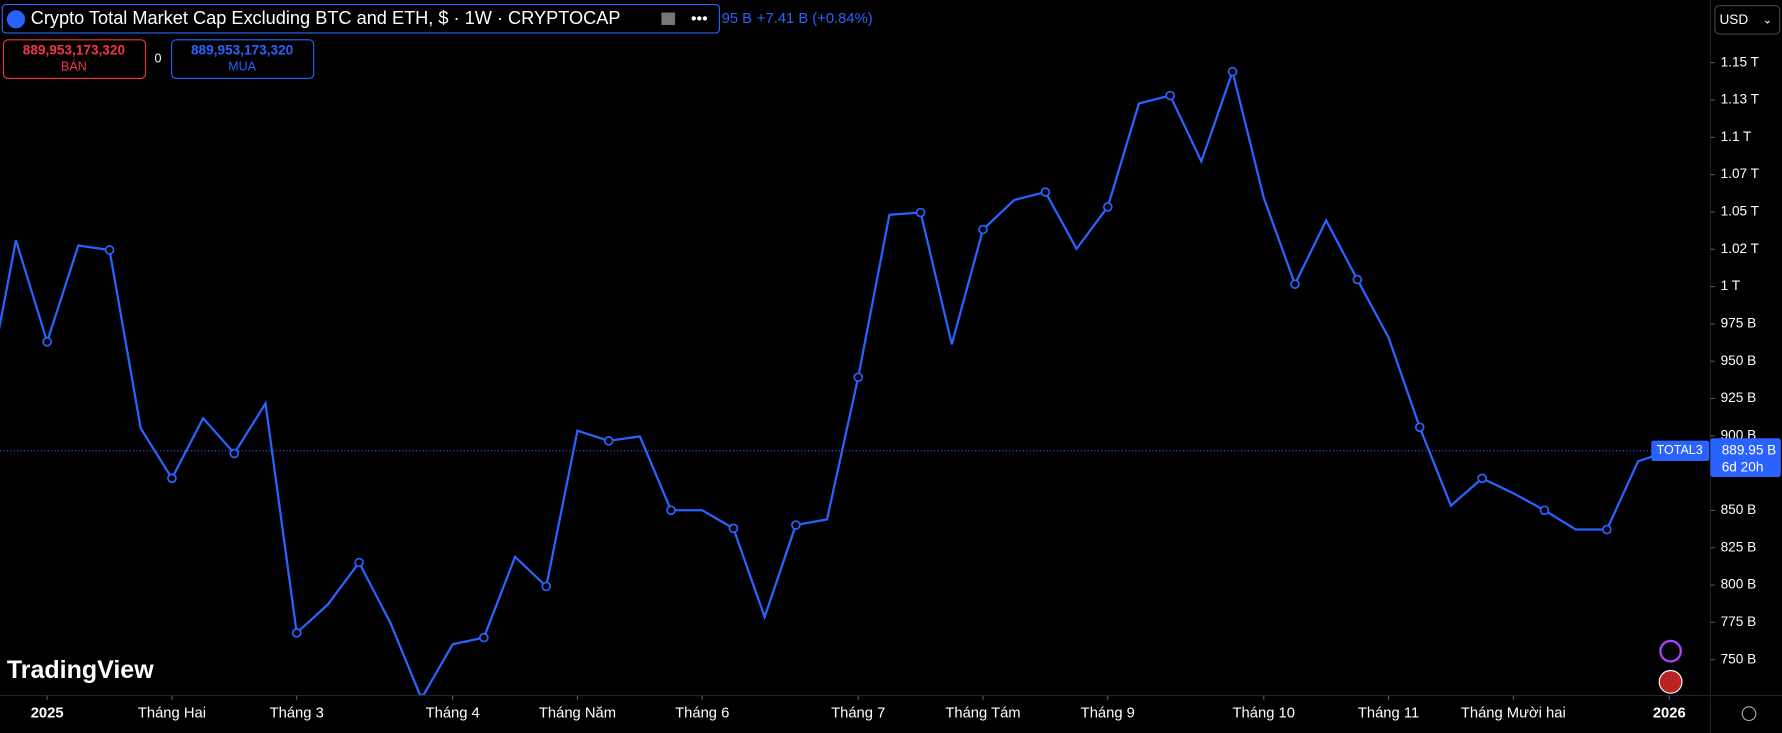 The image size is (1782, 733). Describe the element at coordinates (1740, 248) in the screenshot. I see `y-tick-label: 1.02 T` at that location.